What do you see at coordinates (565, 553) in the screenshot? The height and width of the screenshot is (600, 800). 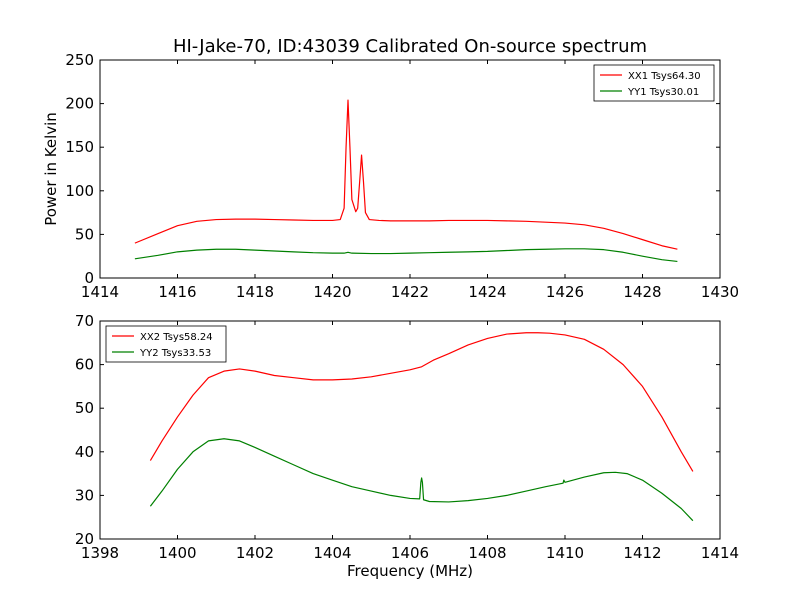 I see `x-tick-label: 1410` at bounding box center [565, 553].